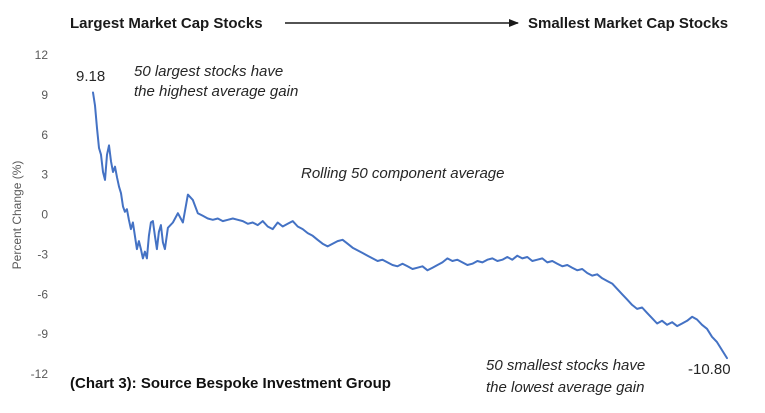 The width and height of the screenshot is (765, 413). I want to click on y-tick-label: -12, so click(40, 374).